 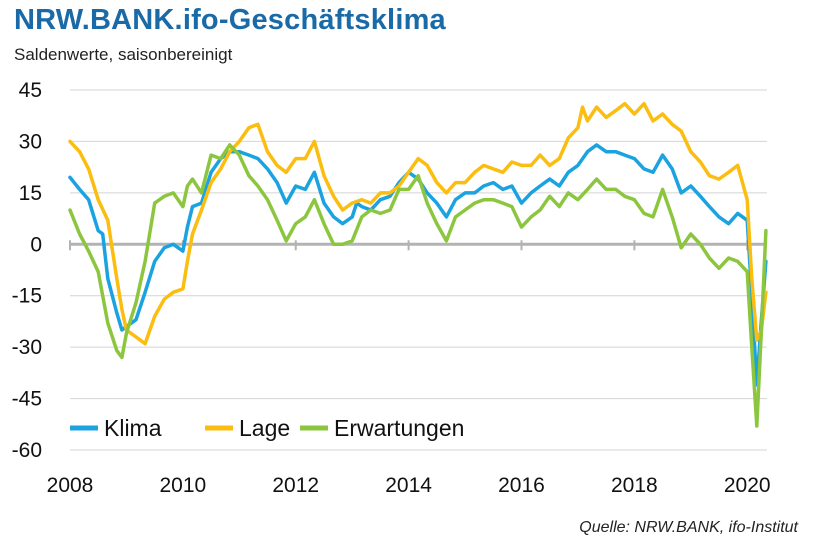 What do you see at coordinates (27, 296) in the screenshot?
I see `y-tick-label: -15` at bounding box center [27, 296].